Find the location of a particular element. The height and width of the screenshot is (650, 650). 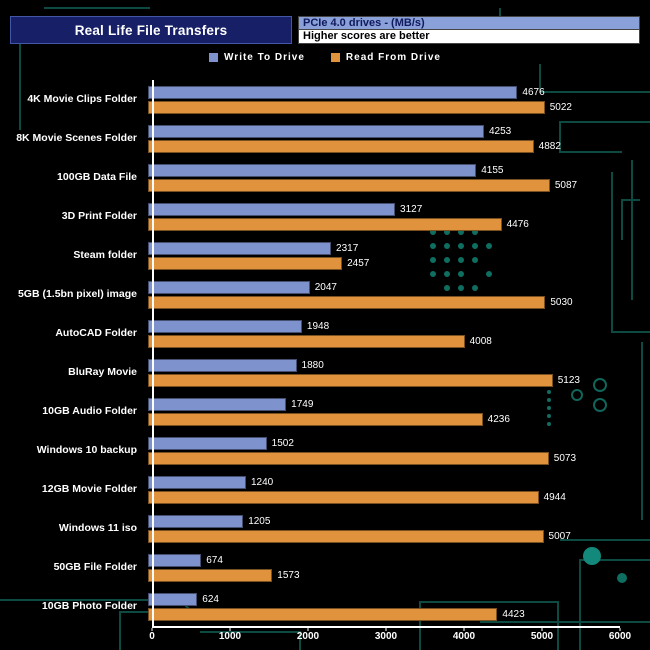

tick-label: 6000 is located at coordinates (620, 636).